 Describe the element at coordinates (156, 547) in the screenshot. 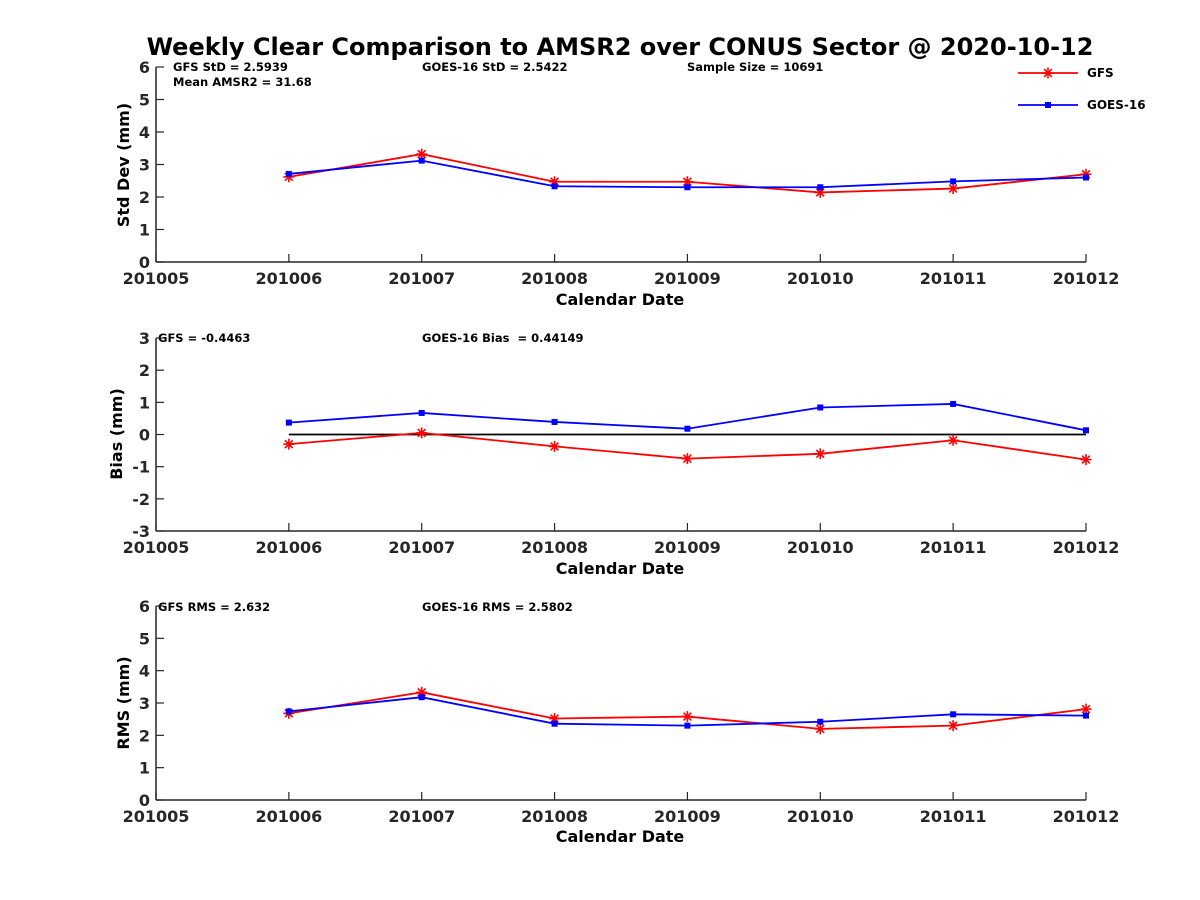

I see `bias-x-tick-label: 201005` at that location.